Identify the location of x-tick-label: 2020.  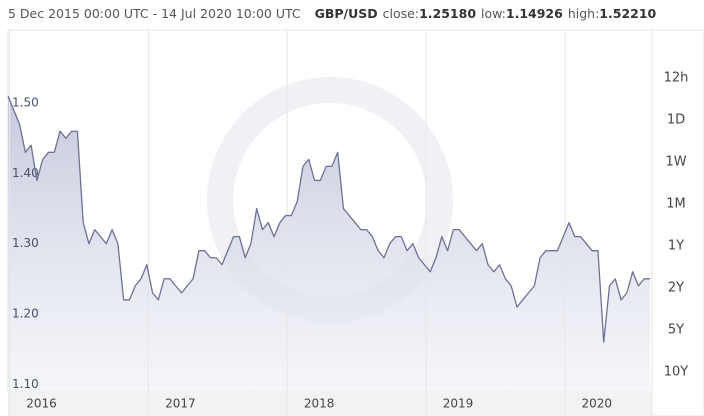
(597, 404).